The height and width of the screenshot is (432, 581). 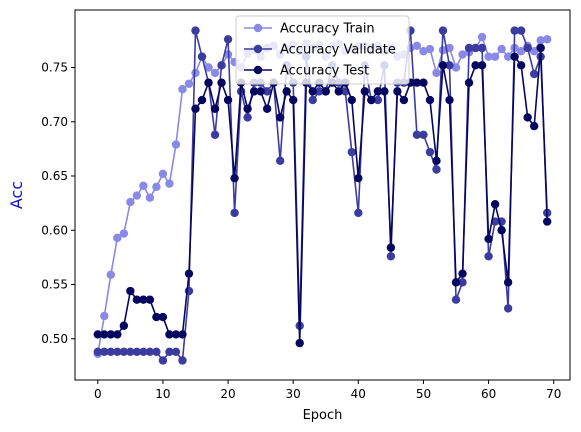 What do you see at coordinates (227, 394) in the screenshot?
I see `x-tick-label: 20` at bounding box center [227, 394].